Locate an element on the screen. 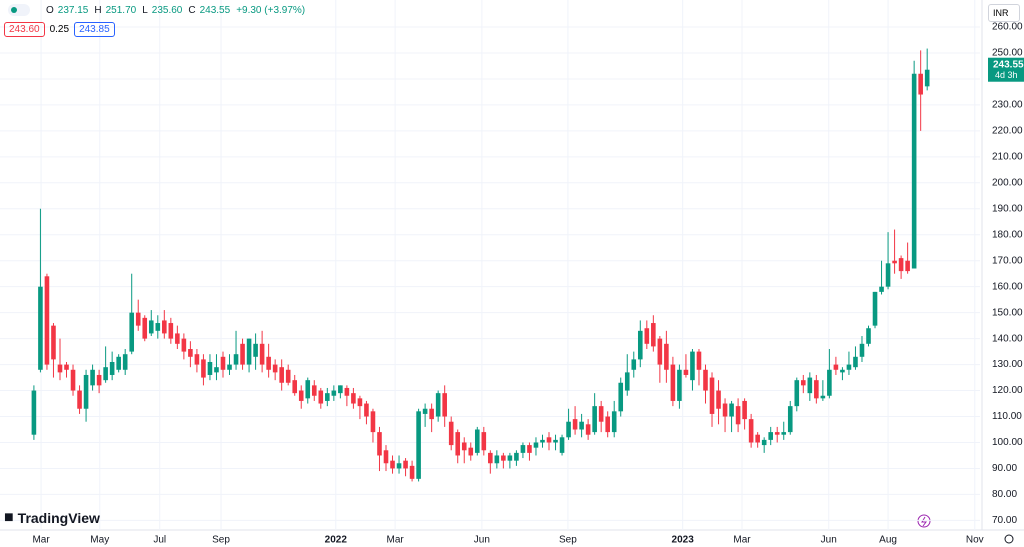  y-tick-label: 260.00 is located at coordinates (1007, 27).